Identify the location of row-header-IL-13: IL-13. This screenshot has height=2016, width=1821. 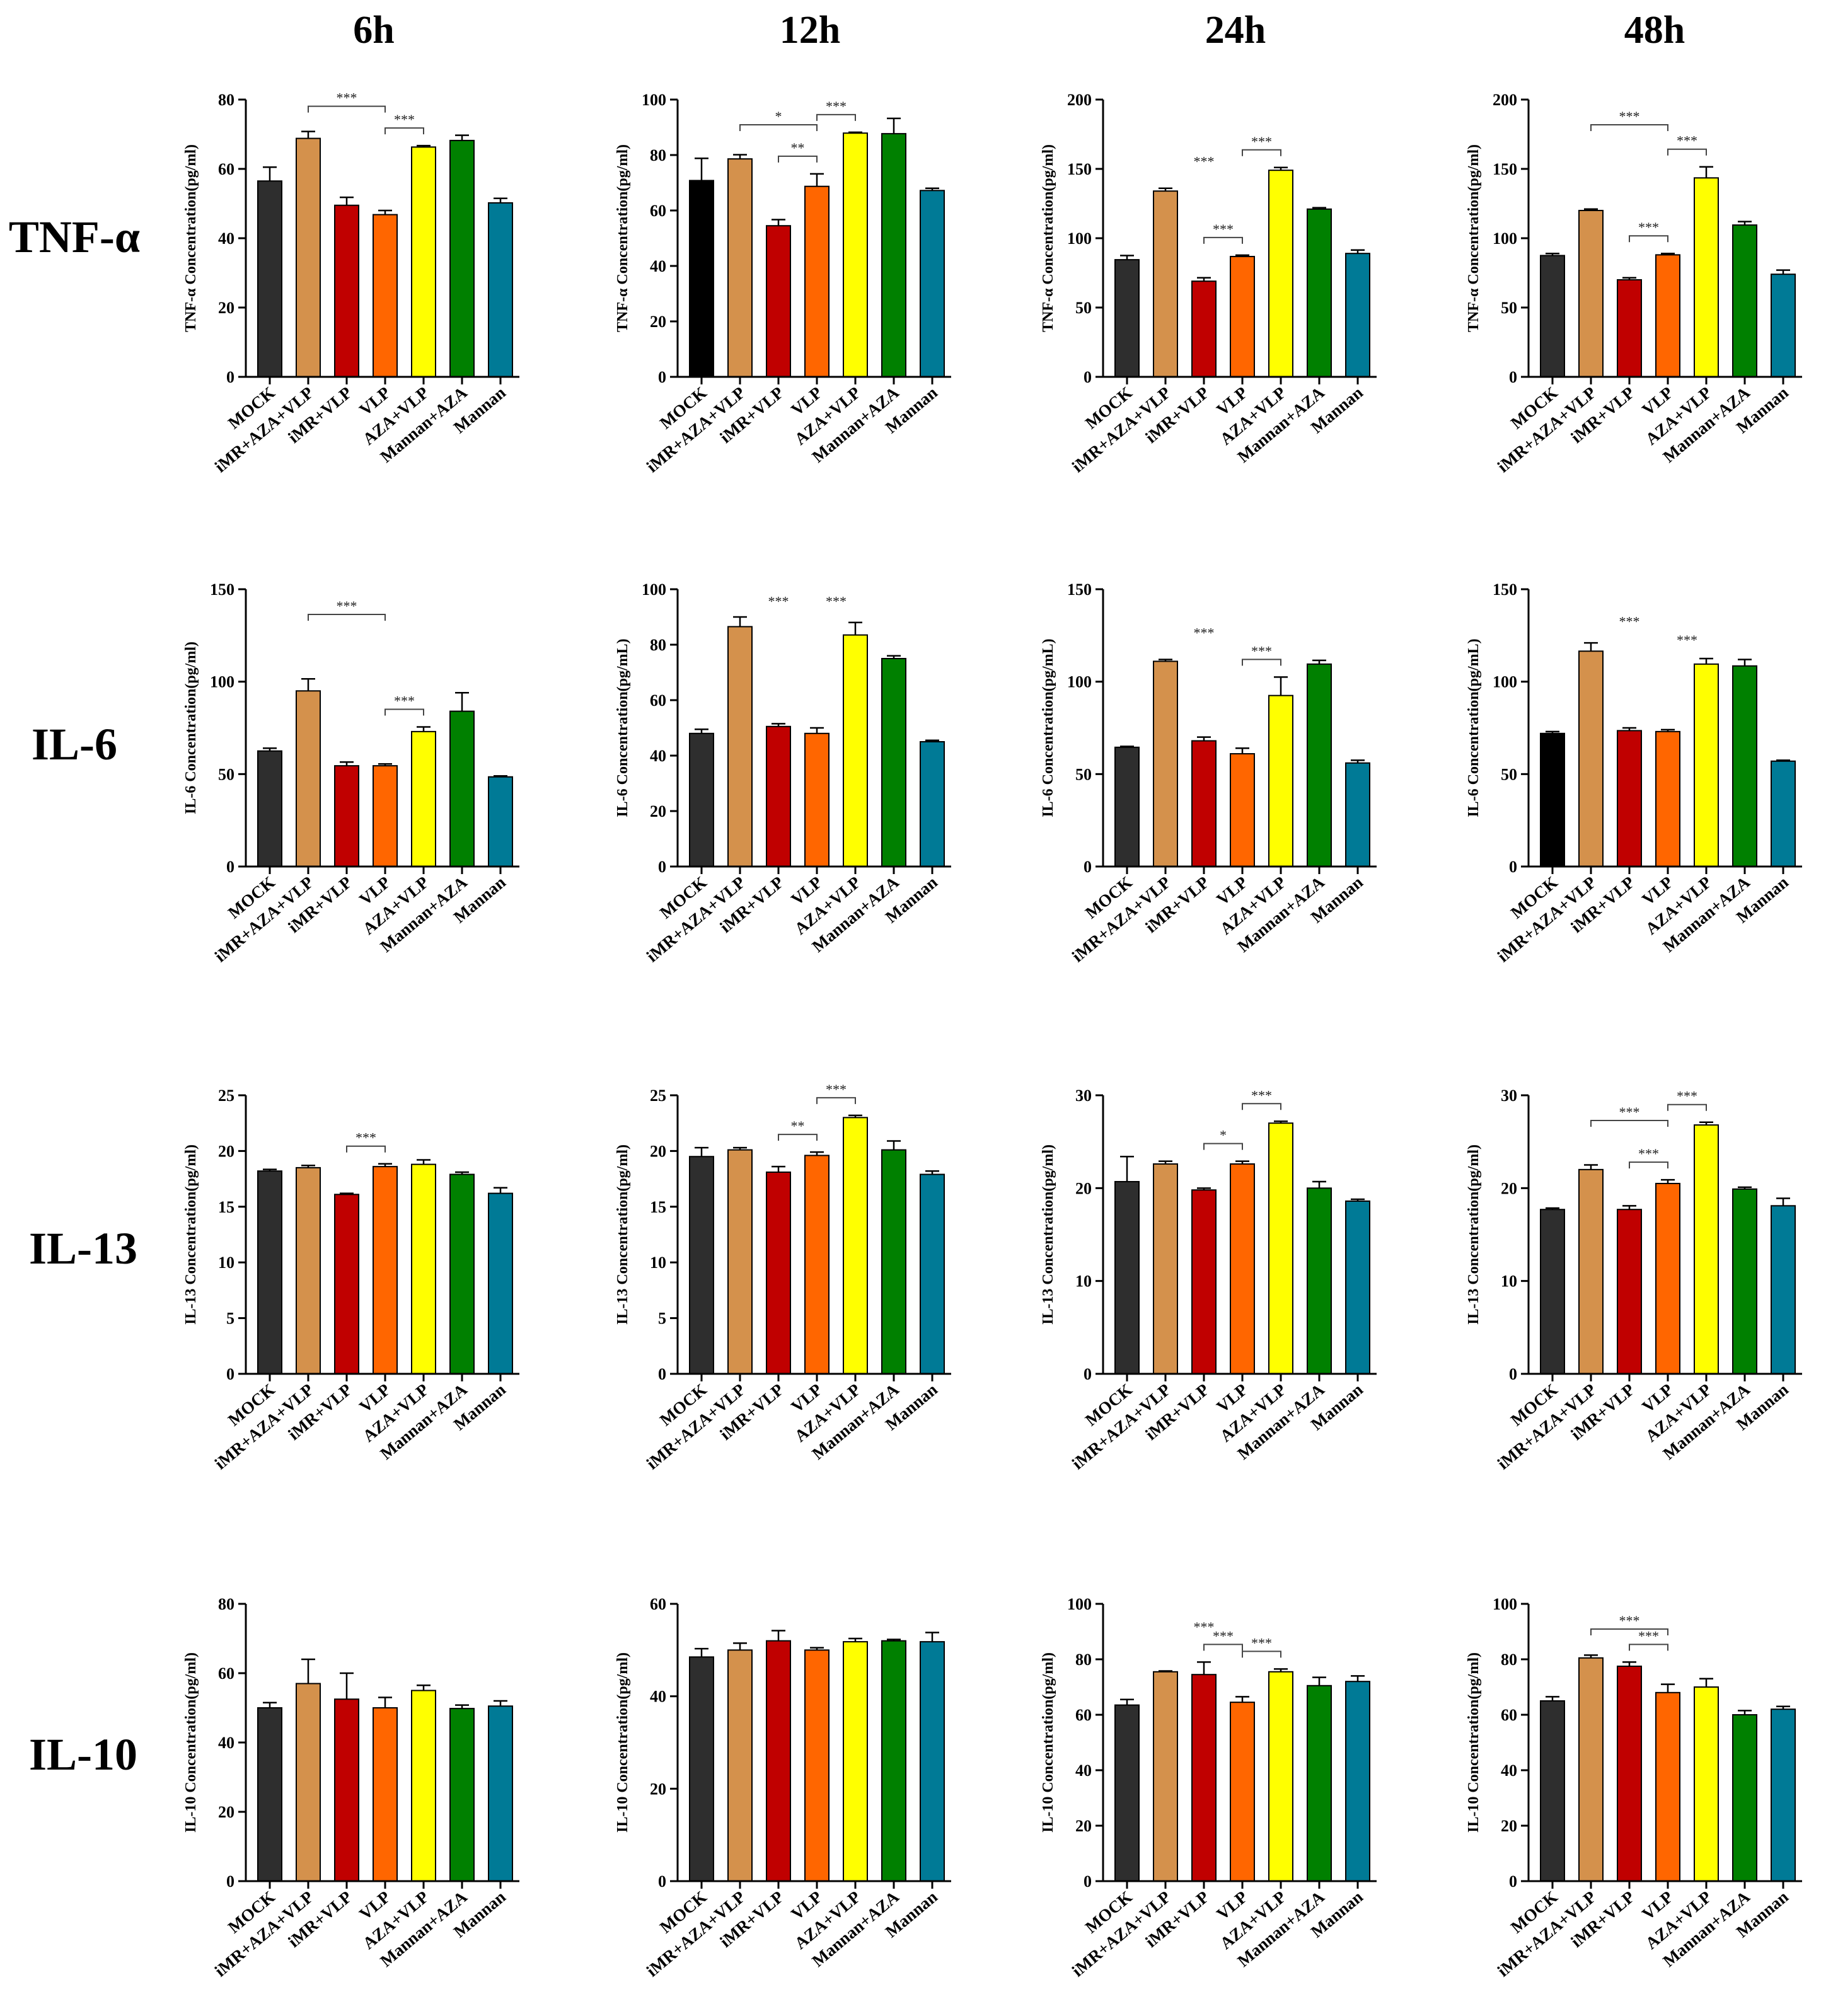
(83, 1248).